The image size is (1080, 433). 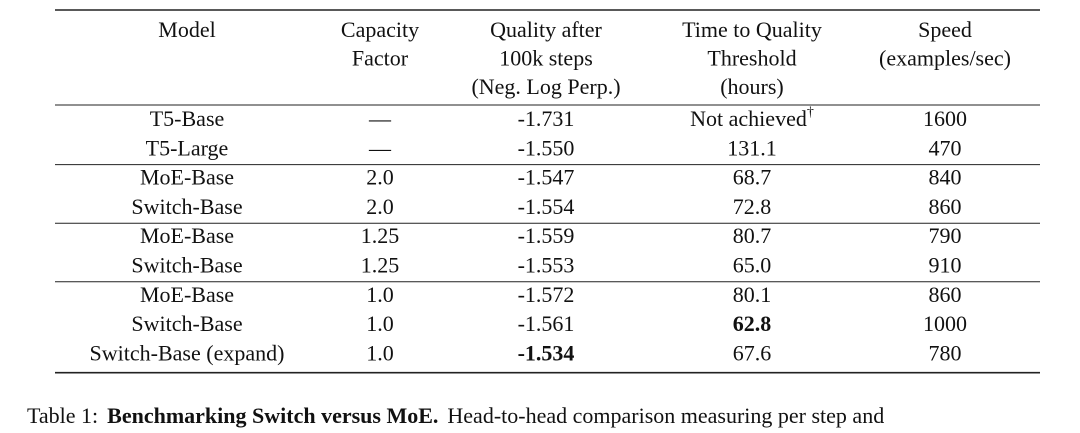 I want to click on table-cell: -1.731, so click(x=546, y=118).